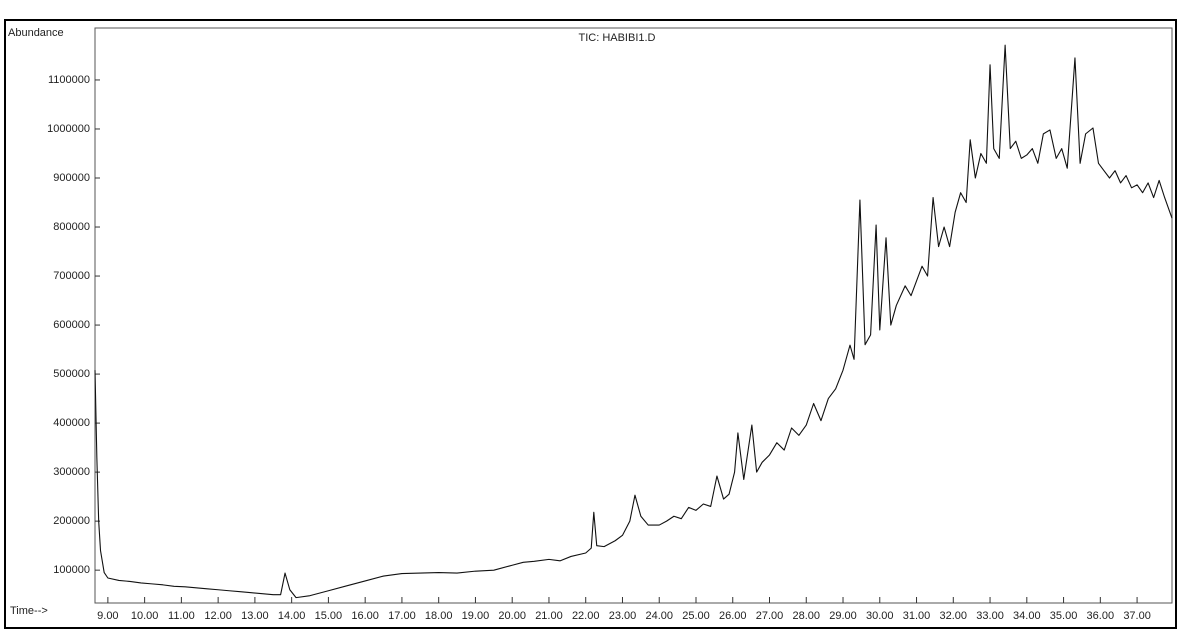  I want to click on x-tick-label: 17.00, so click(402, 616).